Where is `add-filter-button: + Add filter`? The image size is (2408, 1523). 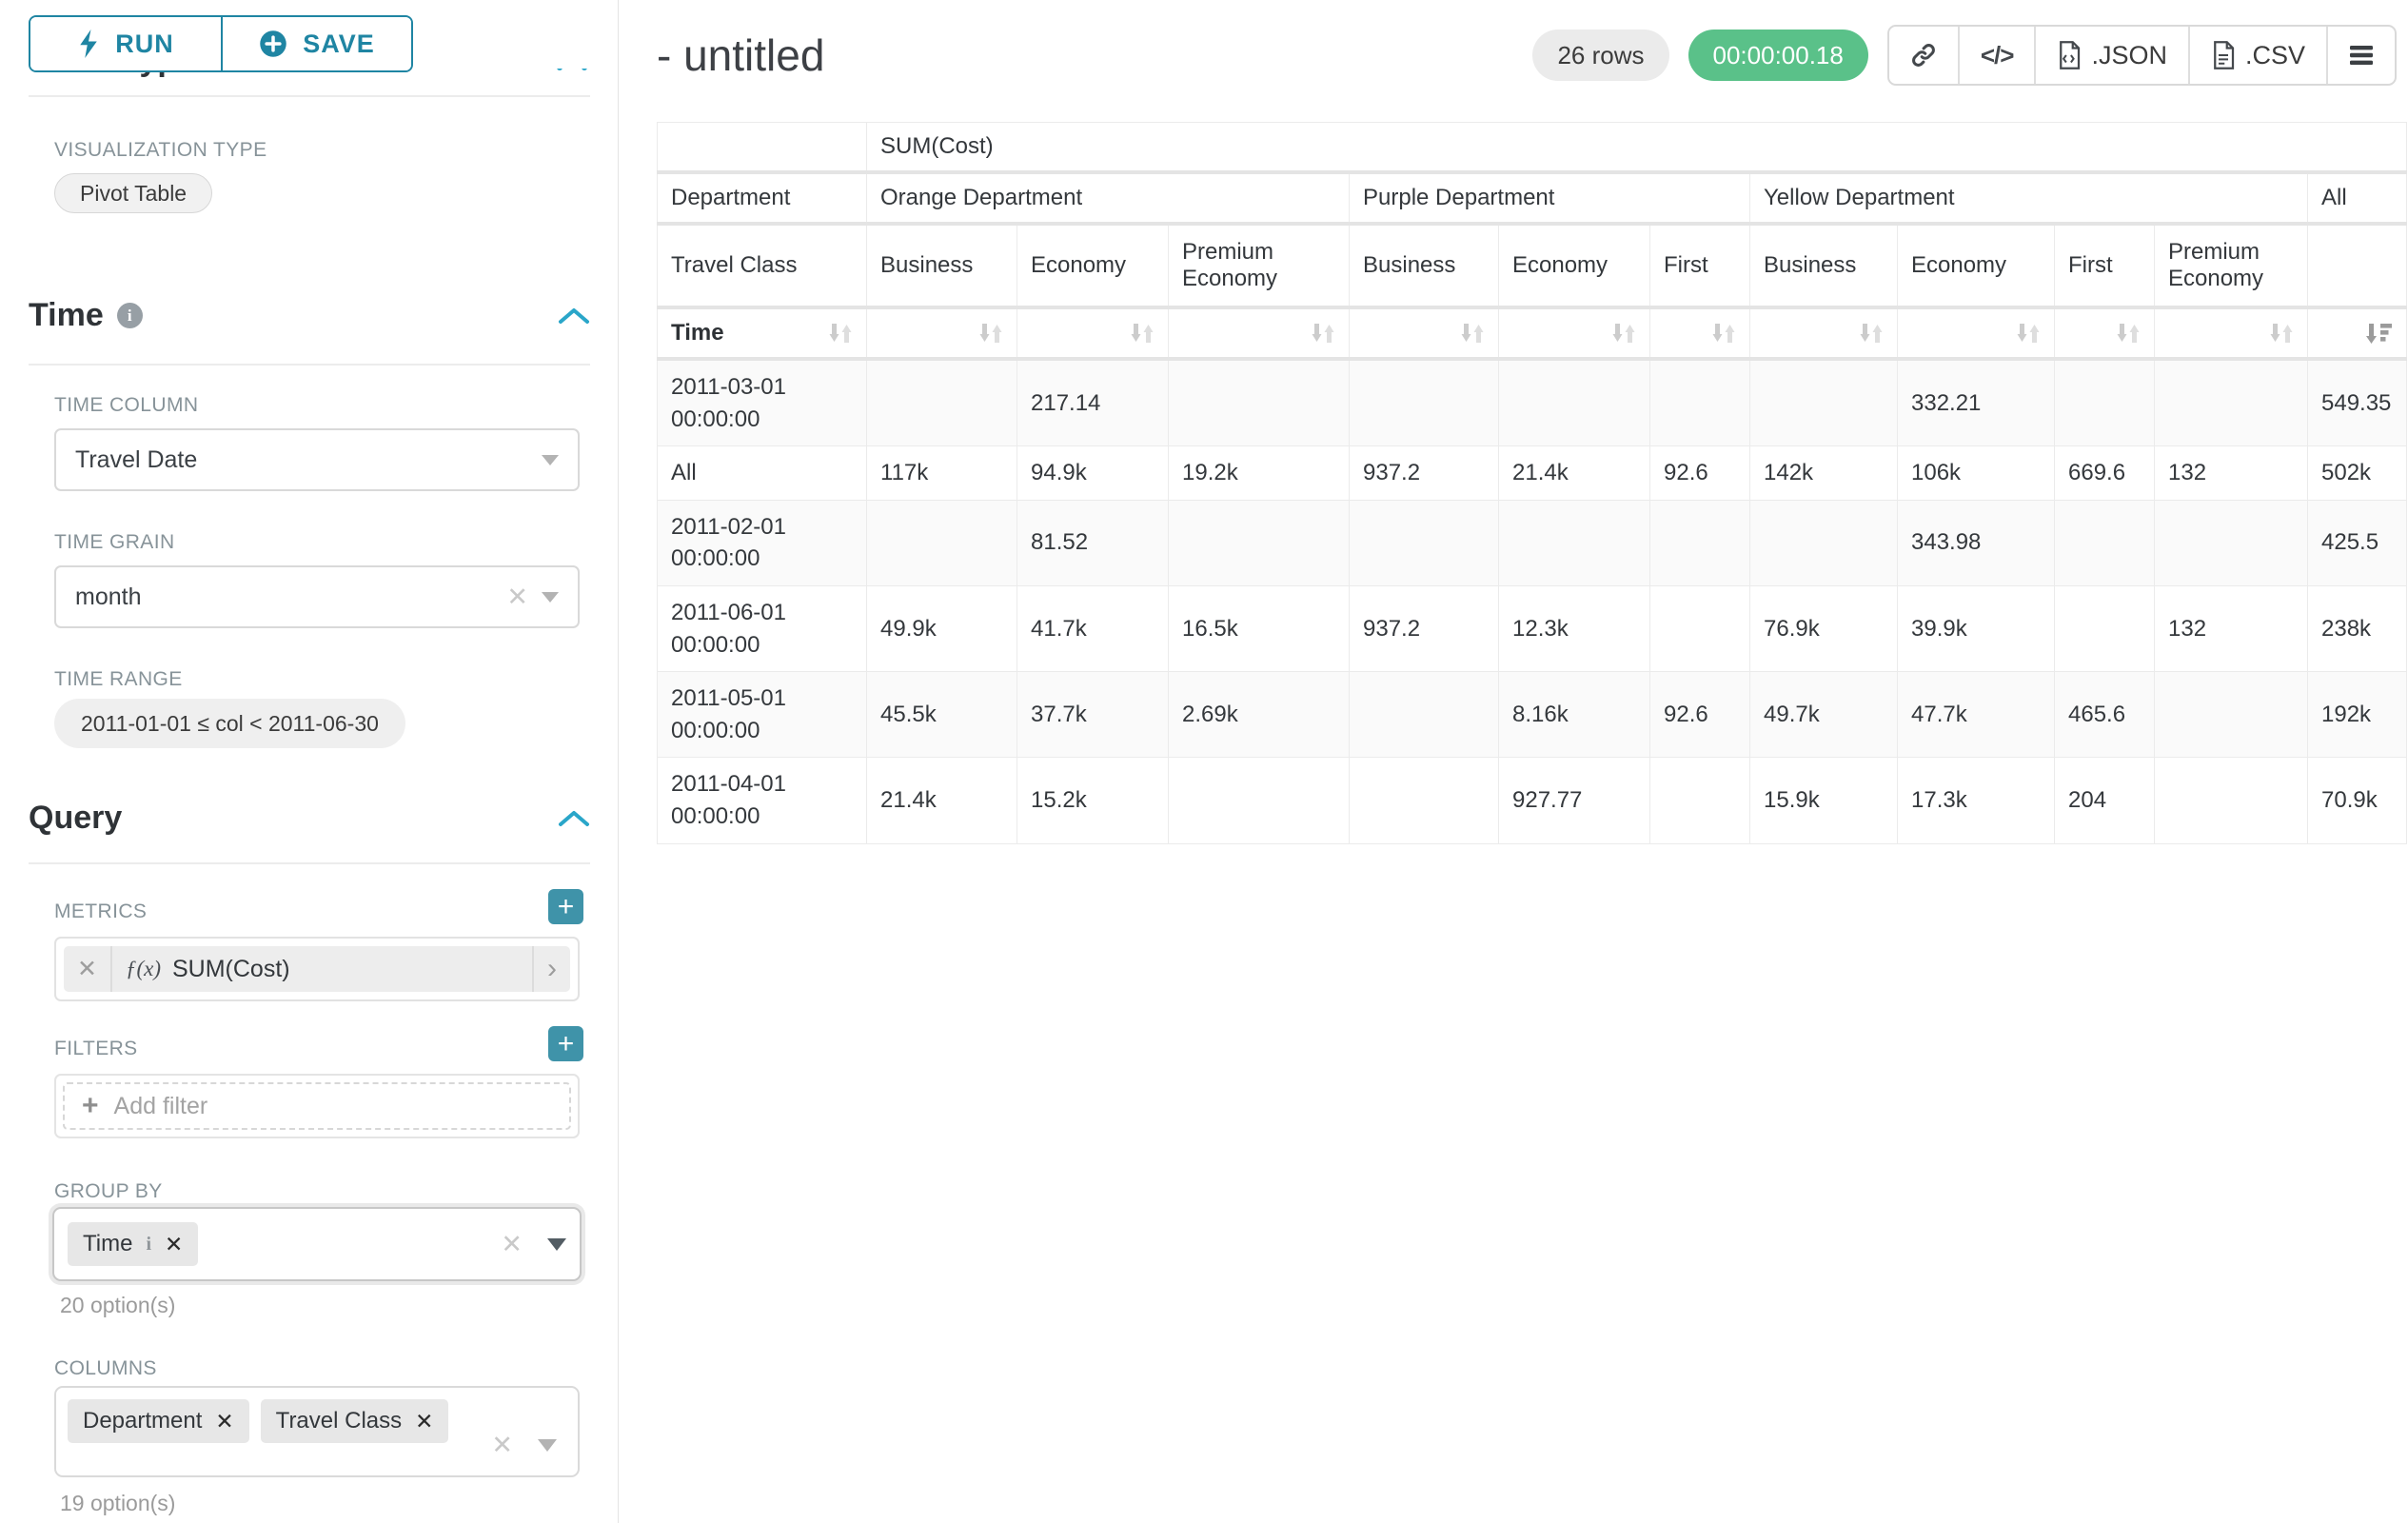
add-filter-button: + Add filter is located at coordinates (317, 1106).